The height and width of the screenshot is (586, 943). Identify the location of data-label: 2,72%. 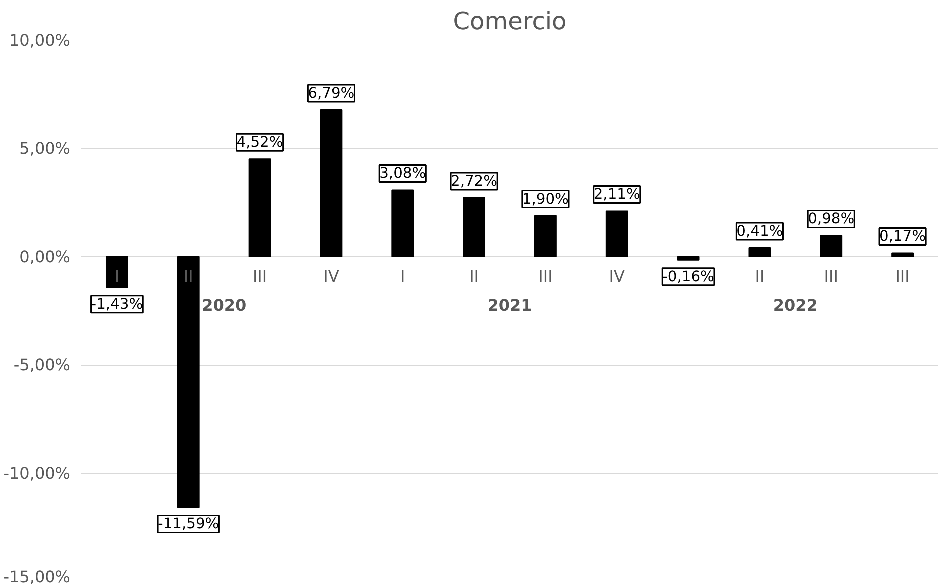
(474, 181).